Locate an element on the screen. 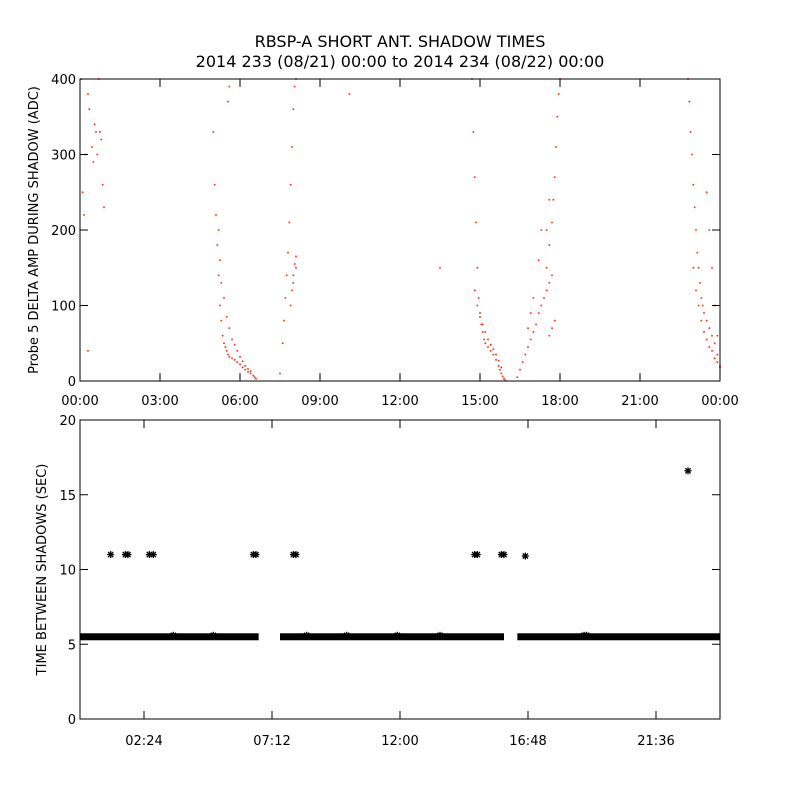  y-tick-label: 5 is located at coordinates (72, 645).